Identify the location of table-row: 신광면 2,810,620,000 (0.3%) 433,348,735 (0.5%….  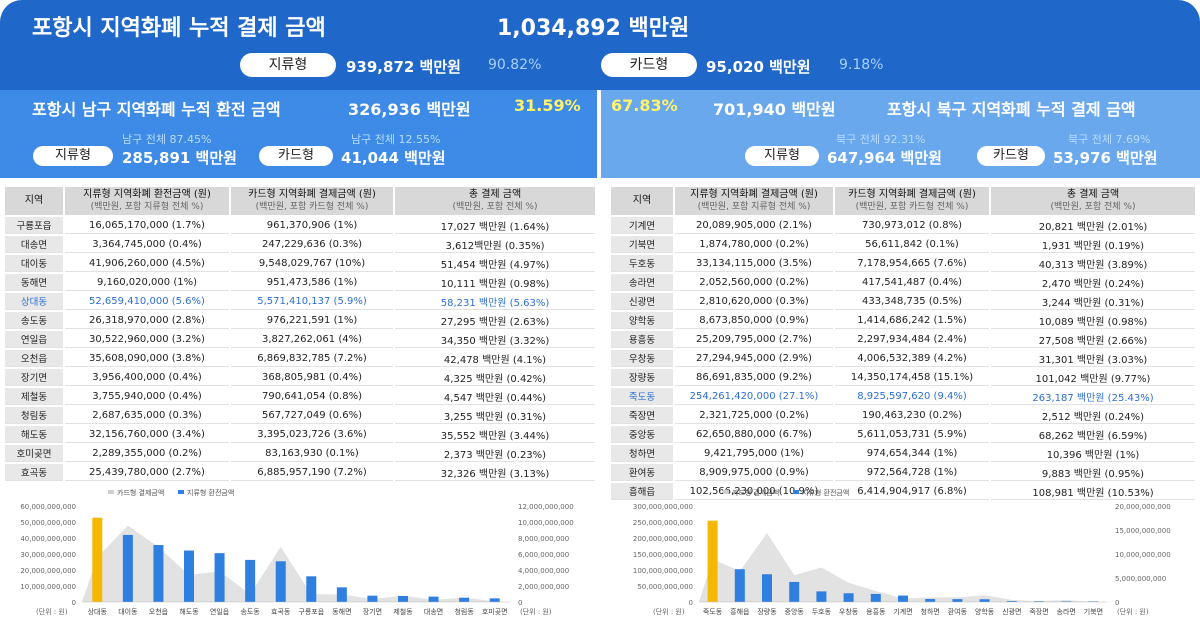
(903, 301).